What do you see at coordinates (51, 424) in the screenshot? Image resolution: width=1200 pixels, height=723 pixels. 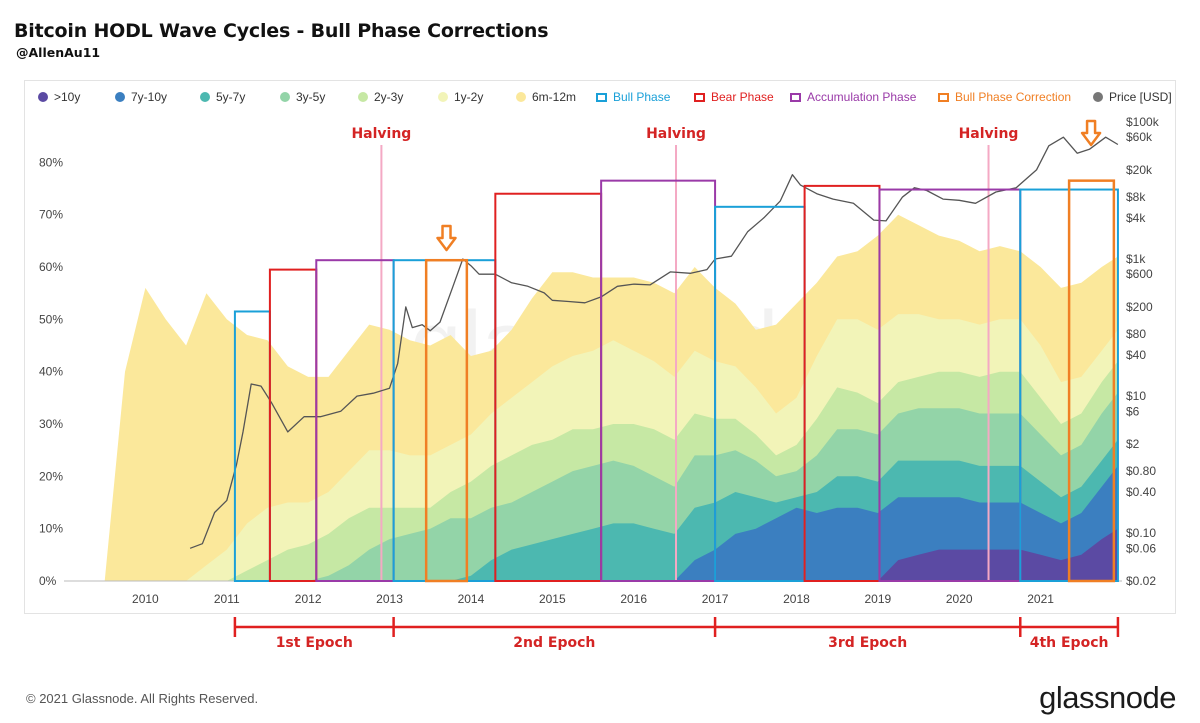 I see `y-tick-label: 30%` at bounding box center [51, 424].